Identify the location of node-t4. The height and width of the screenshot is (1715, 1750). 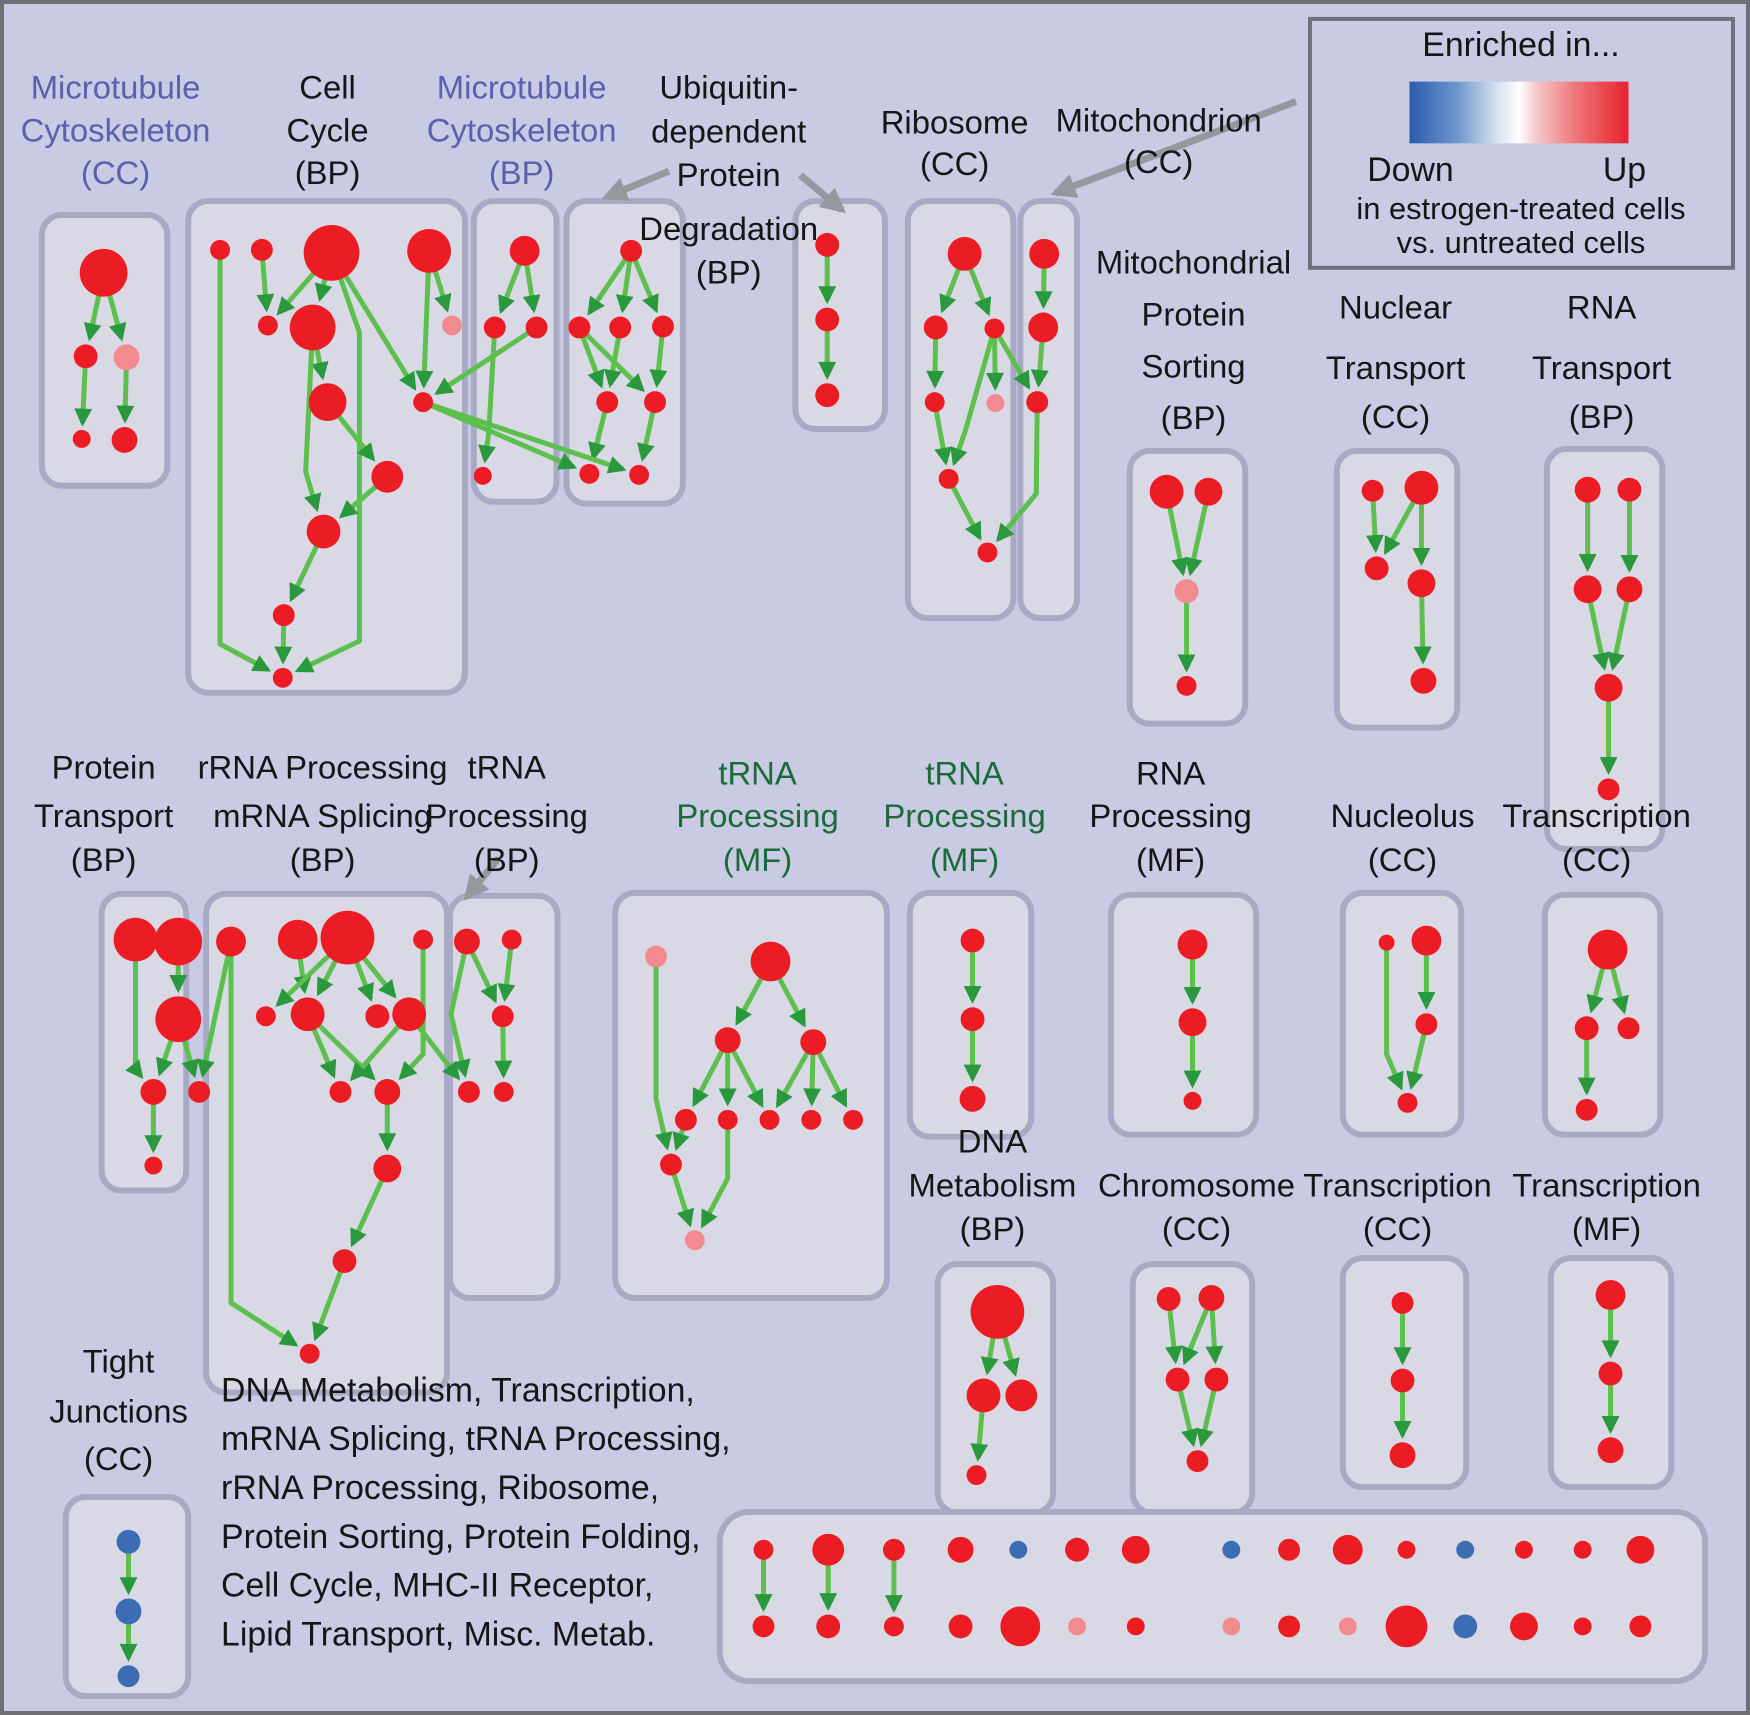
(468, 1091).